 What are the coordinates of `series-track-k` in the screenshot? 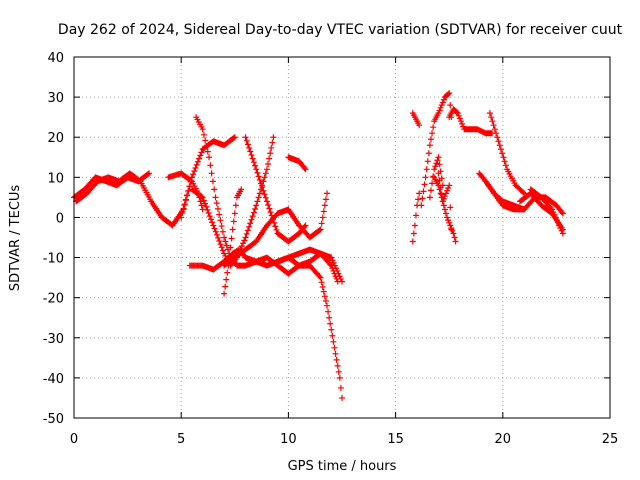 It's located at (275, 229).